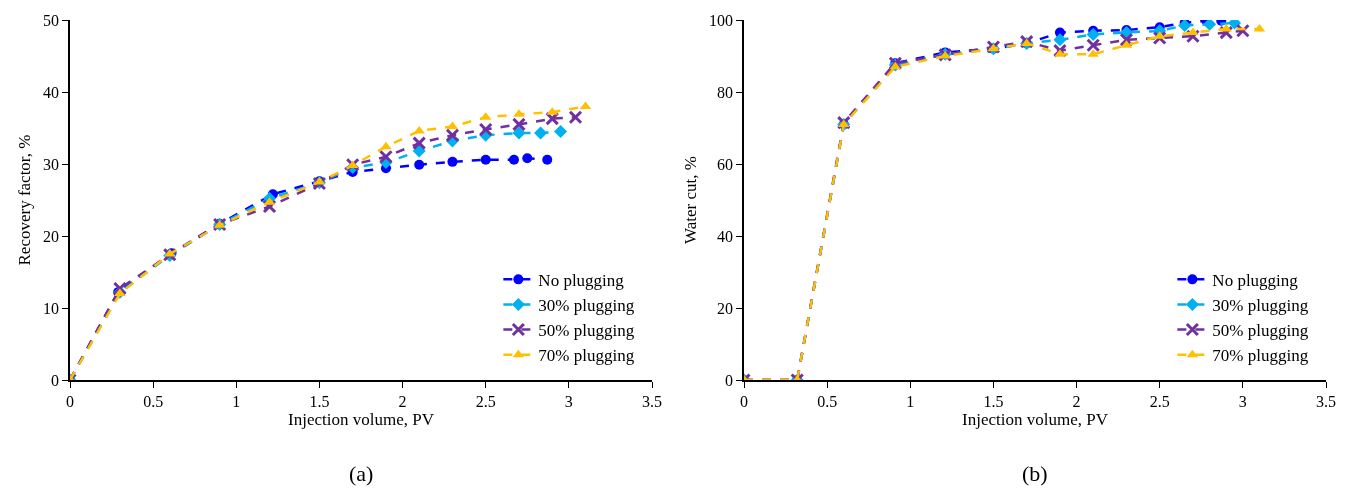 This screenshot has height=490, width=1348. Describe the element at coordinates (725, 164) in the screenshot. I see `y-tick-label: 60` at that location.